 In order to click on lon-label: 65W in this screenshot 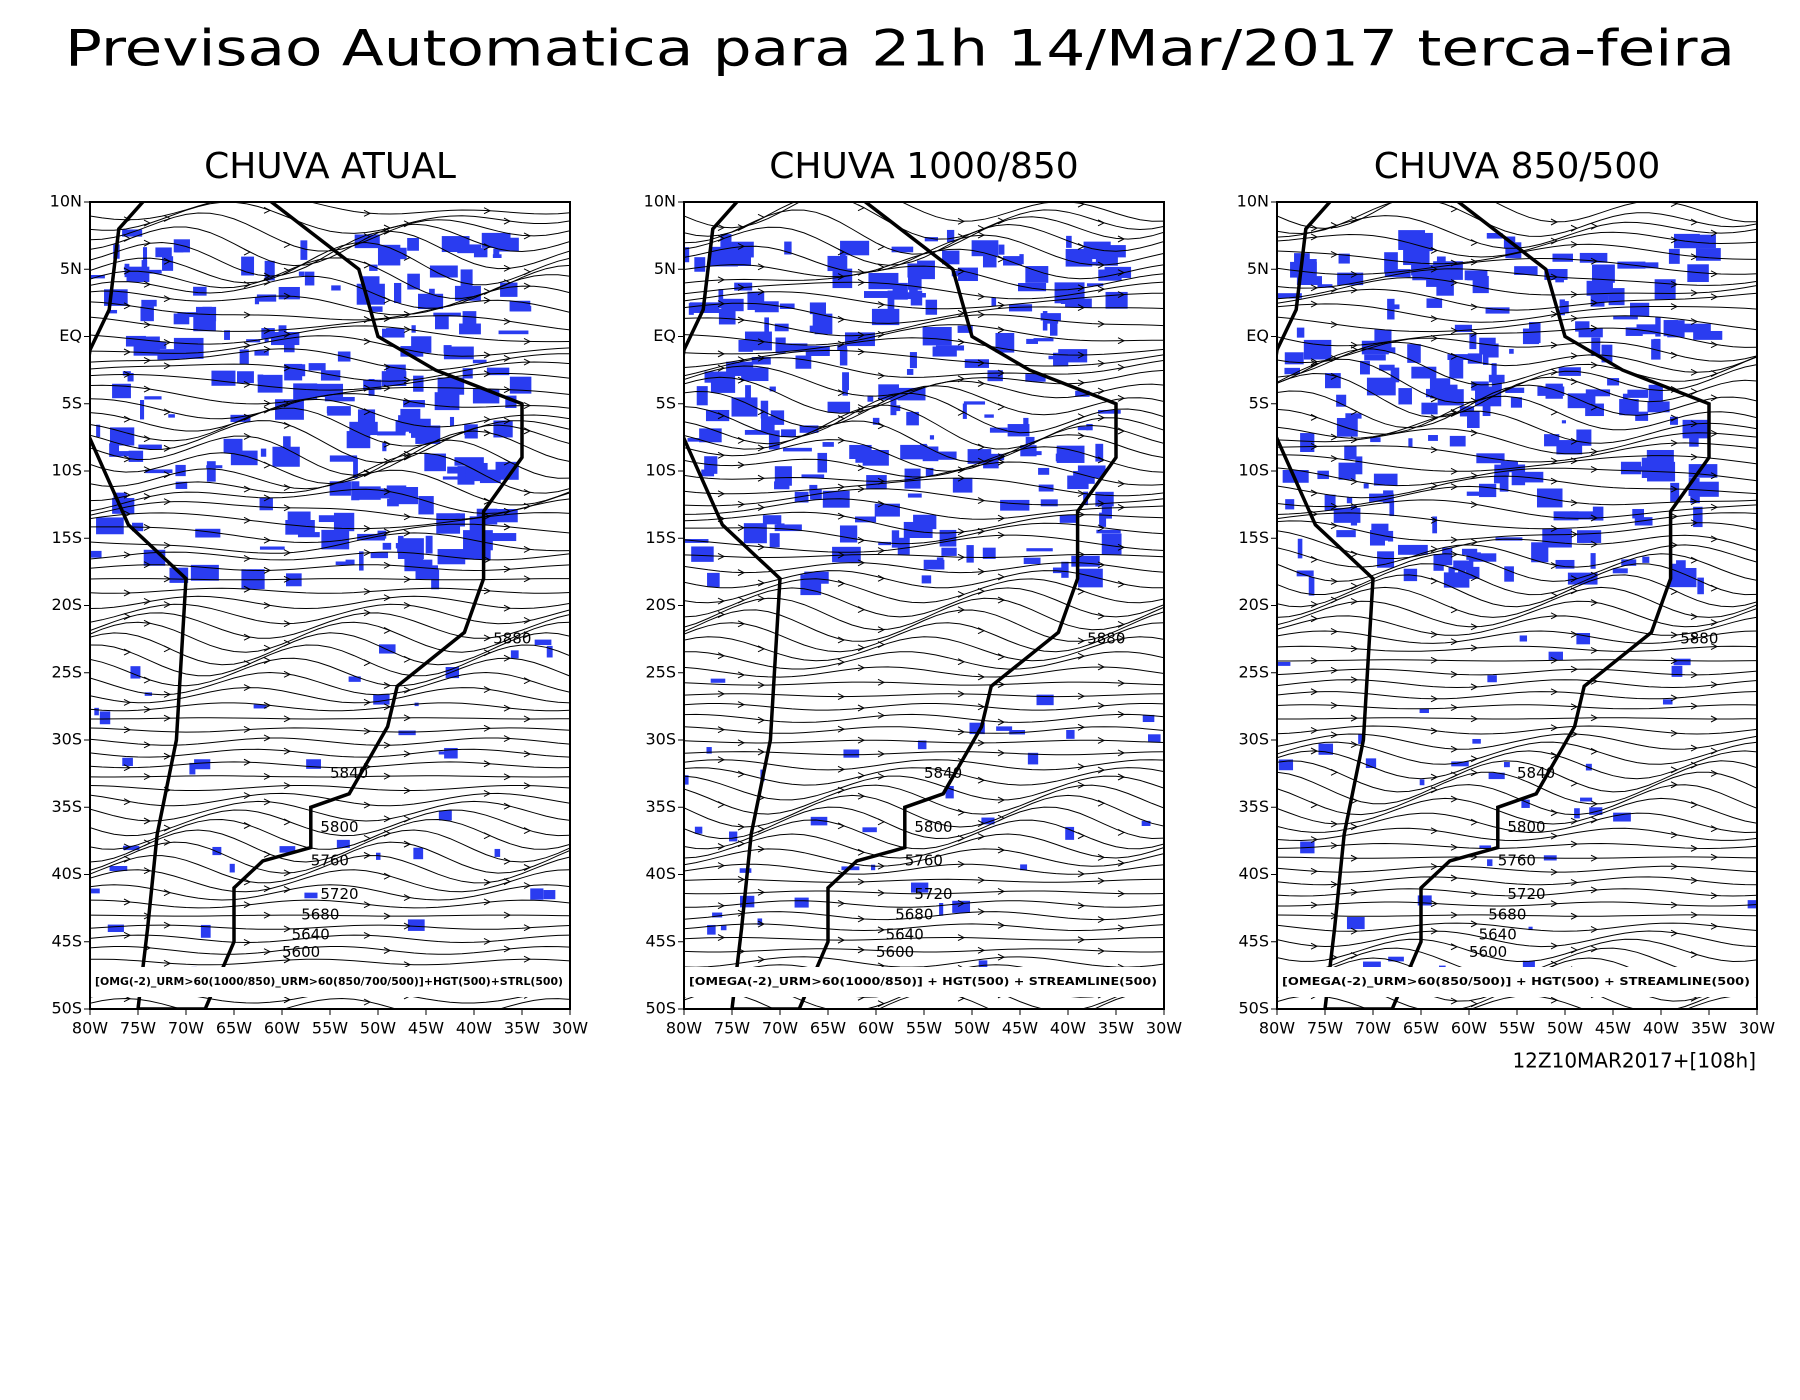, I will do `click(828, 1028)`.